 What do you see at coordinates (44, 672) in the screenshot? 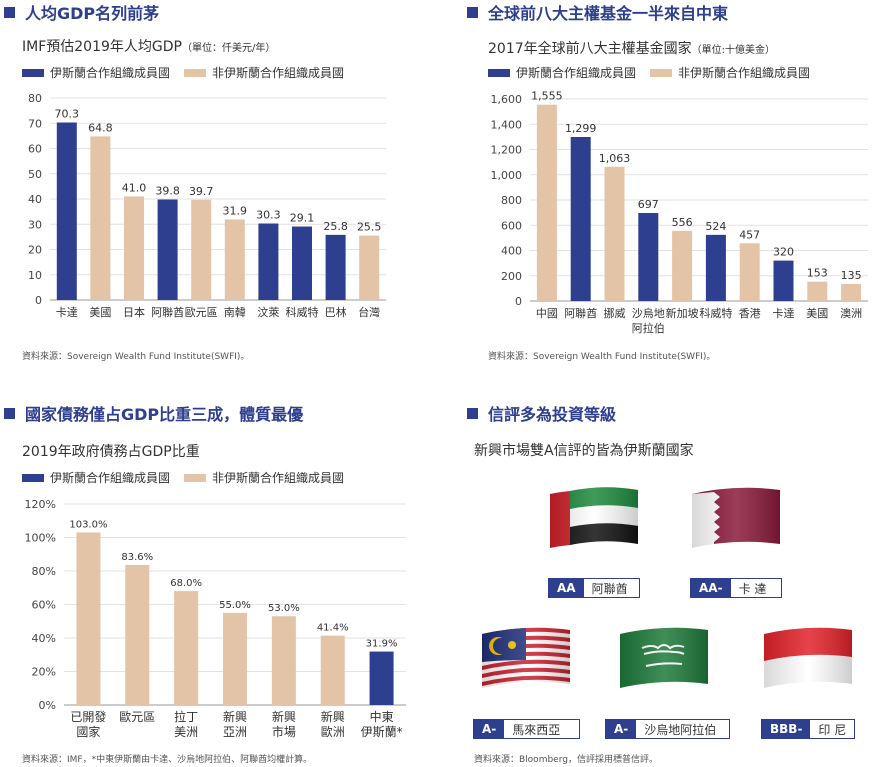
I see `y-tick-label: 20%` at bounding box center [44, 672].